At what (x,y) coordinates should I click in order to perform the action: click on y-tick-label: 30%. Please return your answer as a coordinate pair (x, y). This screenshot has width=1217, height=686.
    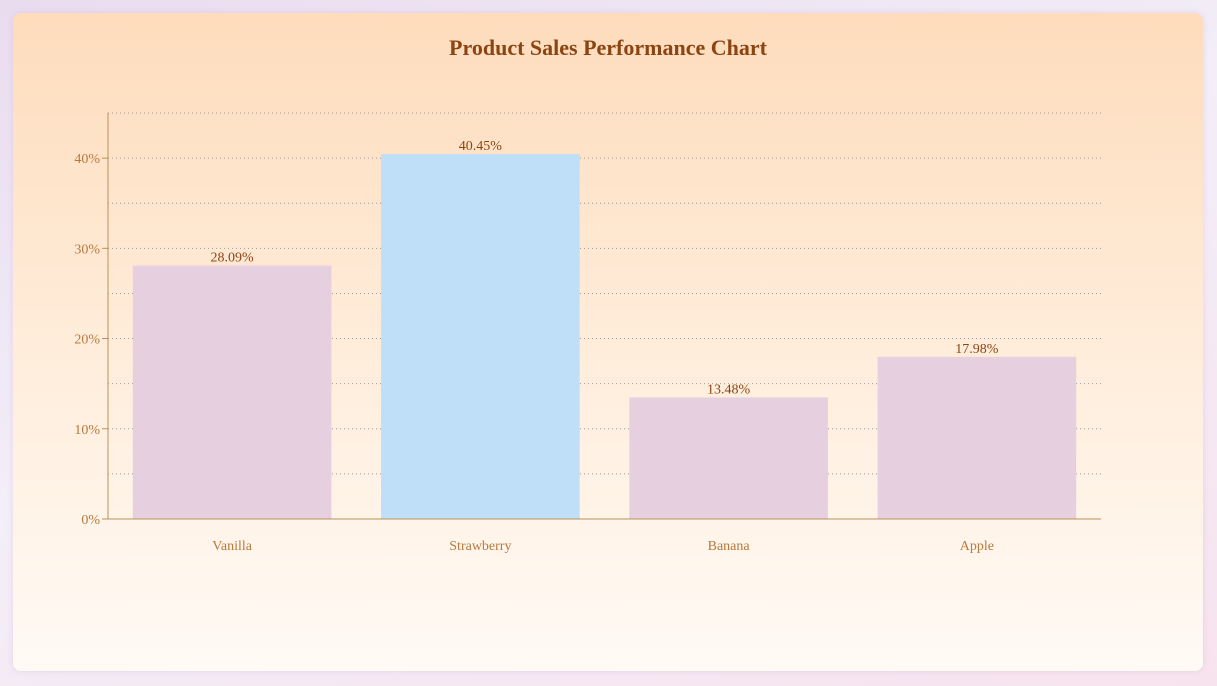
    Looking at the image, I should click on (87, 249).